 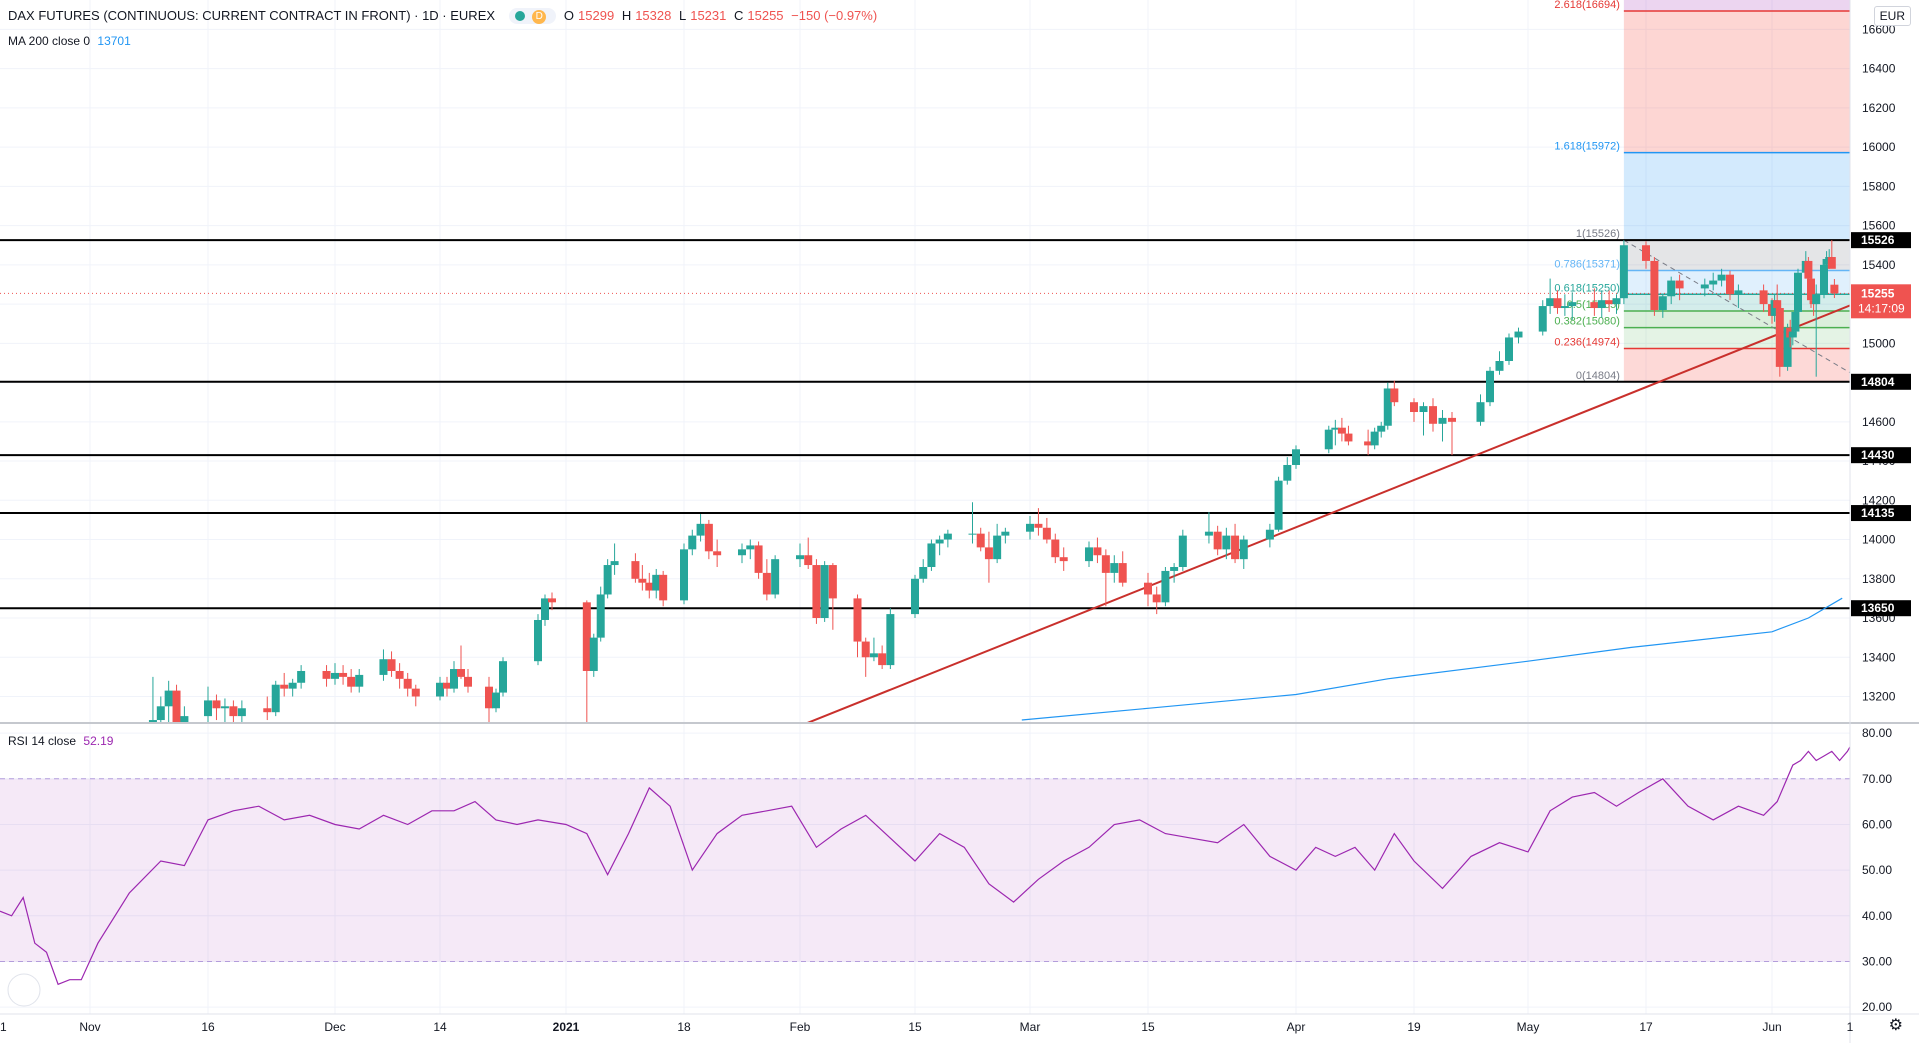 I want to click on currency-button: EUR, so click(x=1892, y=16).